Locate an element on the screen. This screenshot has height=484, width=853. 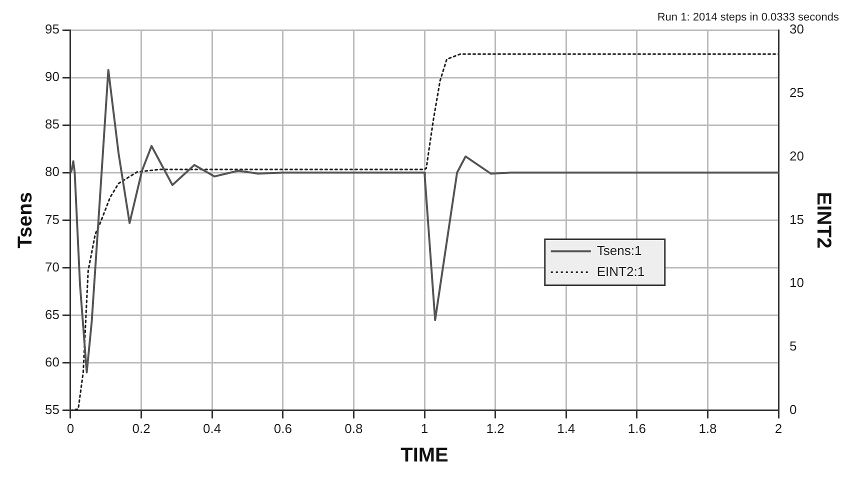
y2-tick-label: 5 is located at coordinates (793, 346).